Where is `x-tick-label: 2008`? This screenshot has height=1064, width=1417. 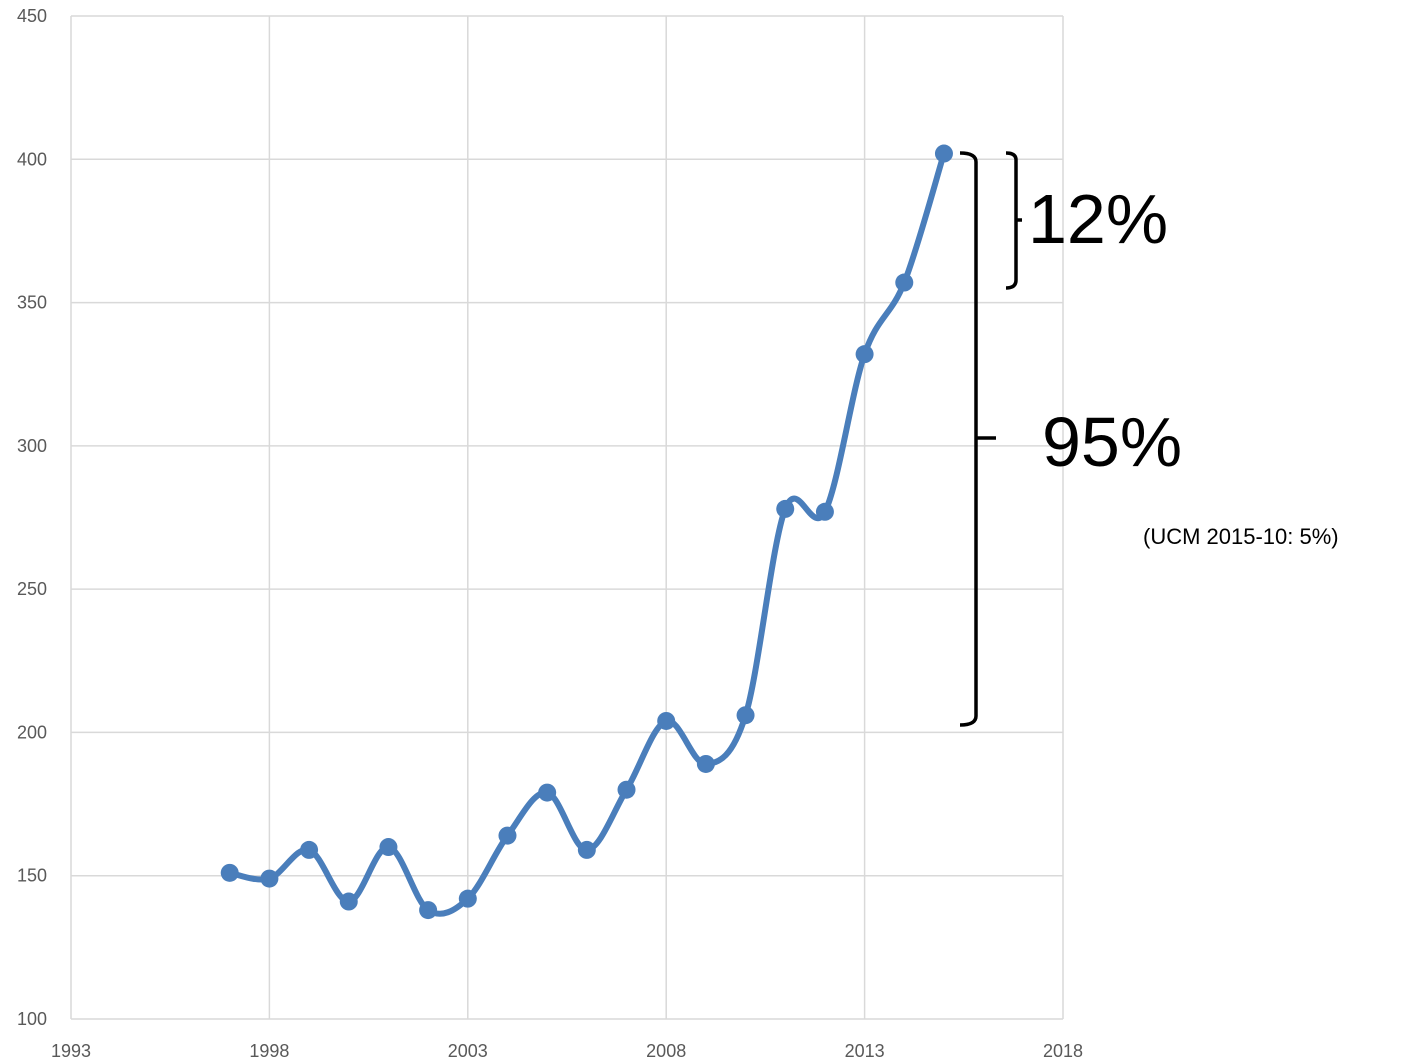
x-tick-label: 2008 is located at coordinates (666, 1051).